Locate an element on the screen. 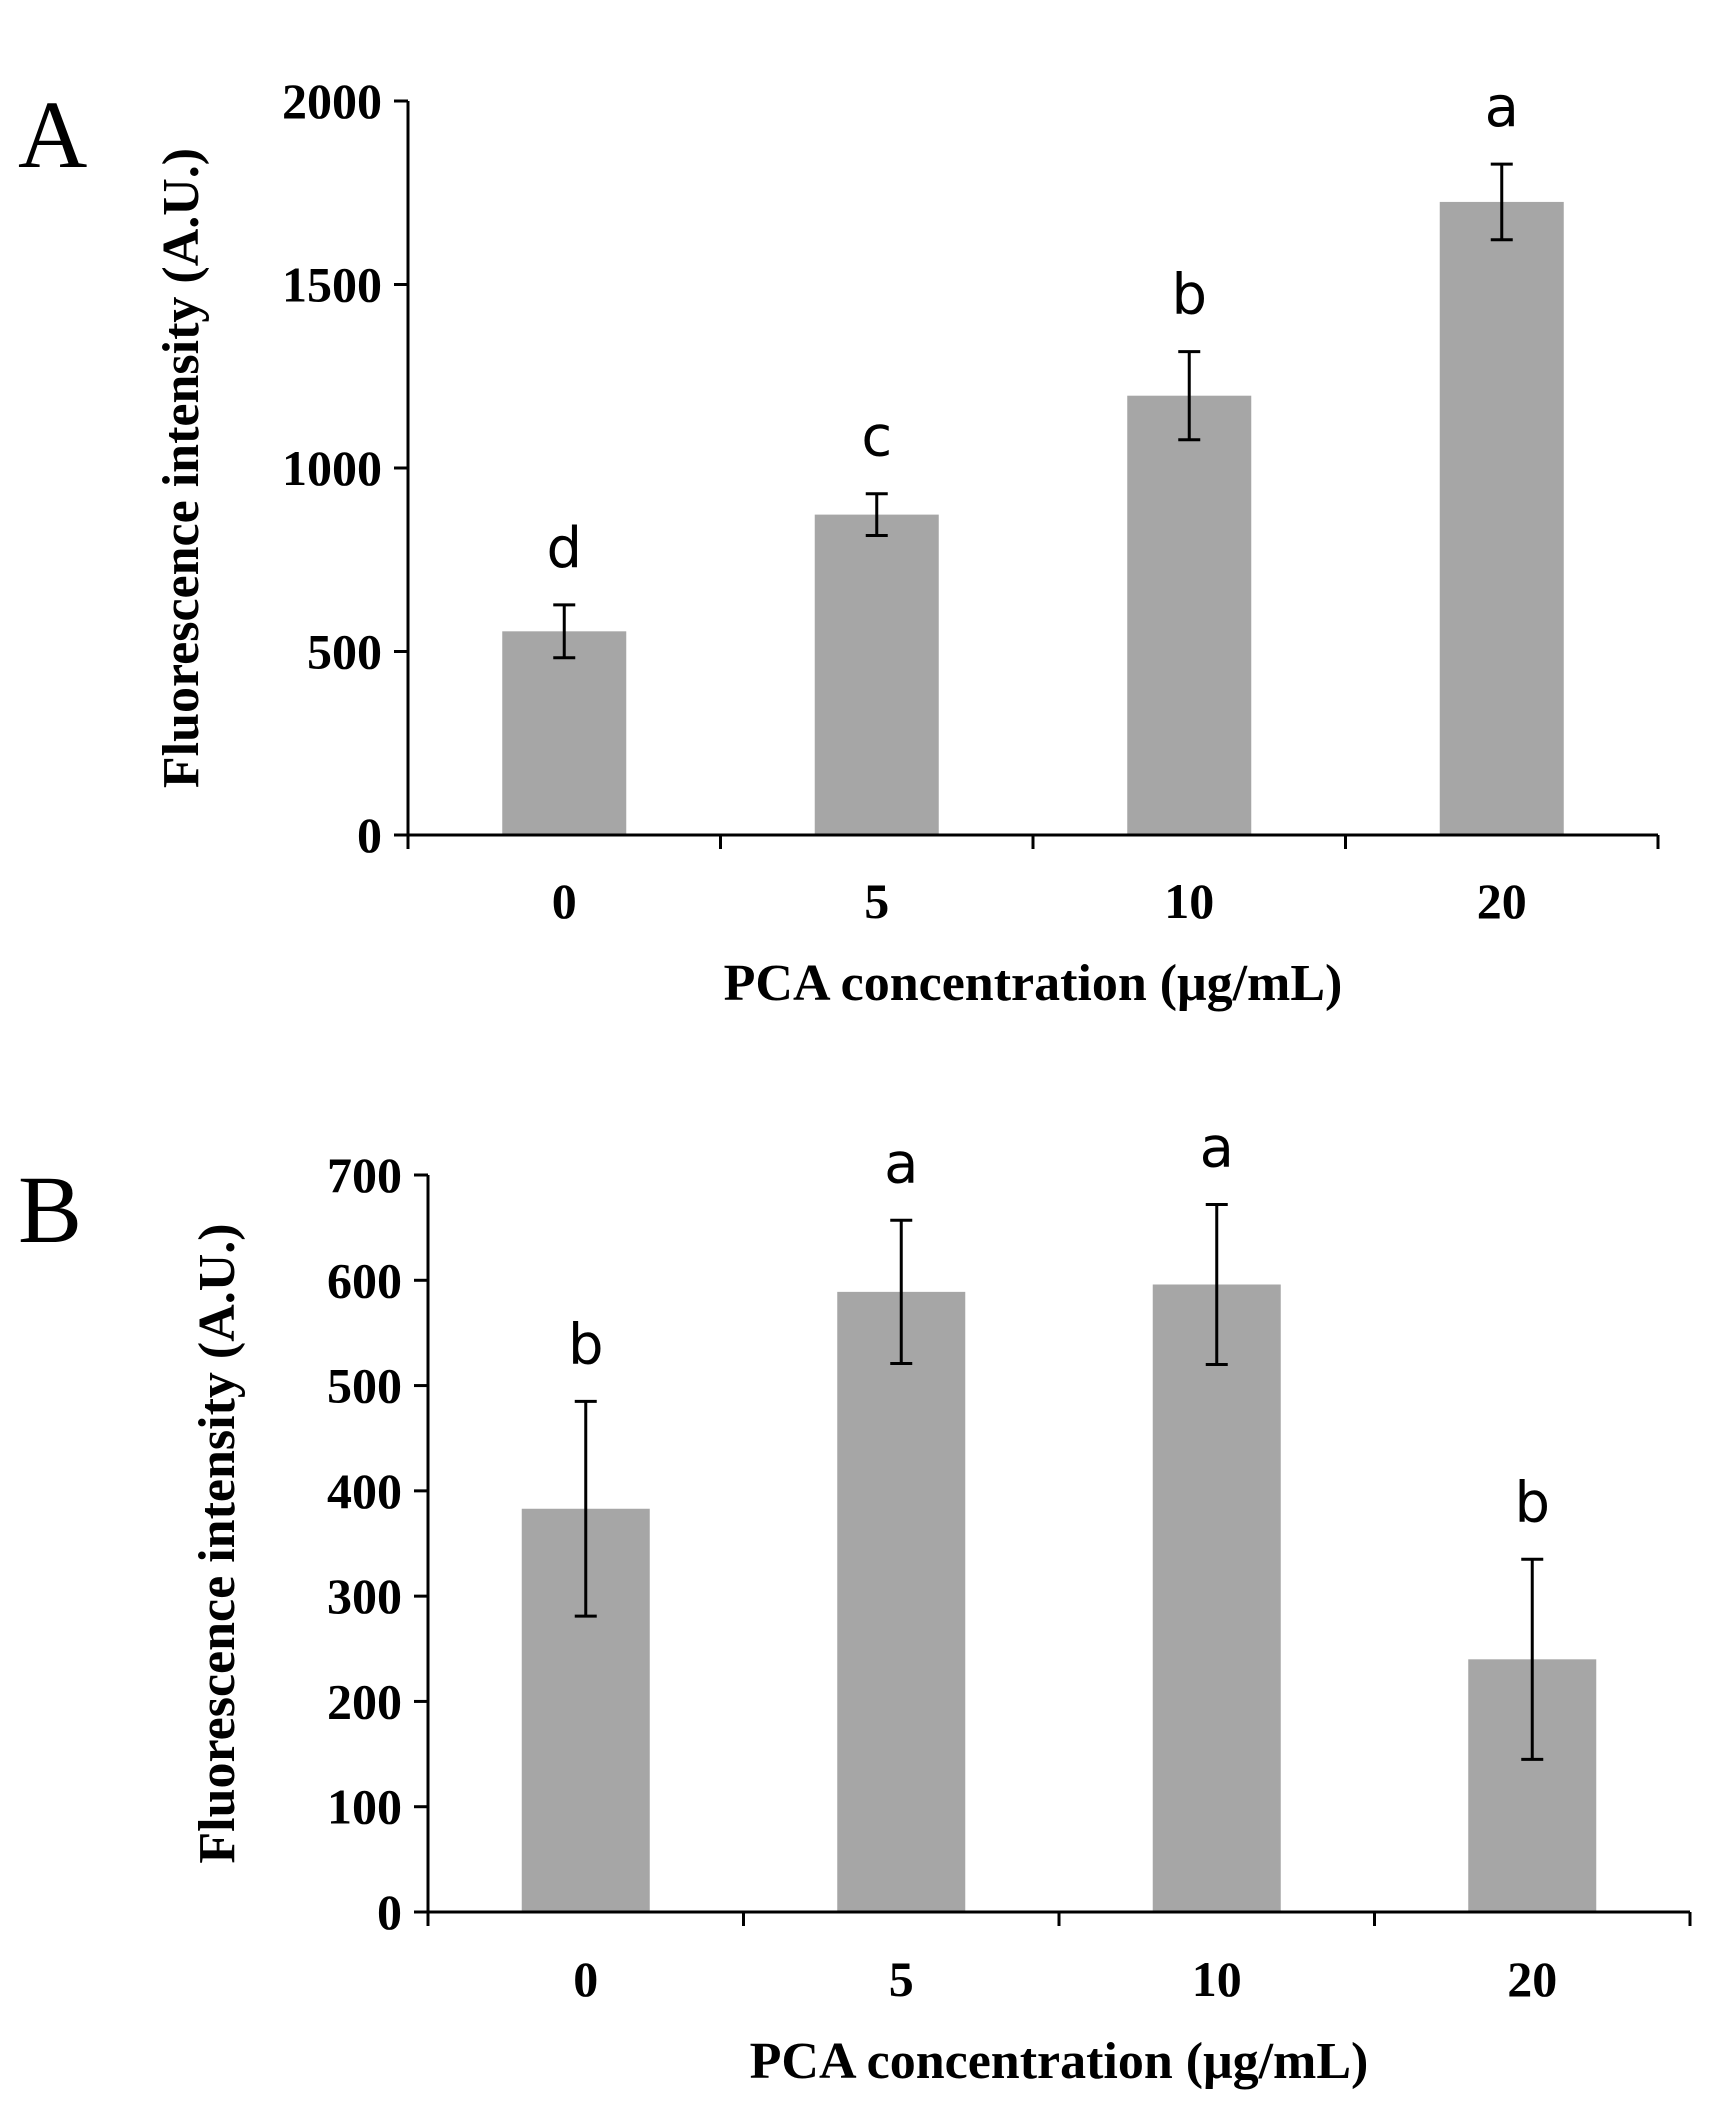  y-tick-label: 2000 is located at coordinates (332, 101).